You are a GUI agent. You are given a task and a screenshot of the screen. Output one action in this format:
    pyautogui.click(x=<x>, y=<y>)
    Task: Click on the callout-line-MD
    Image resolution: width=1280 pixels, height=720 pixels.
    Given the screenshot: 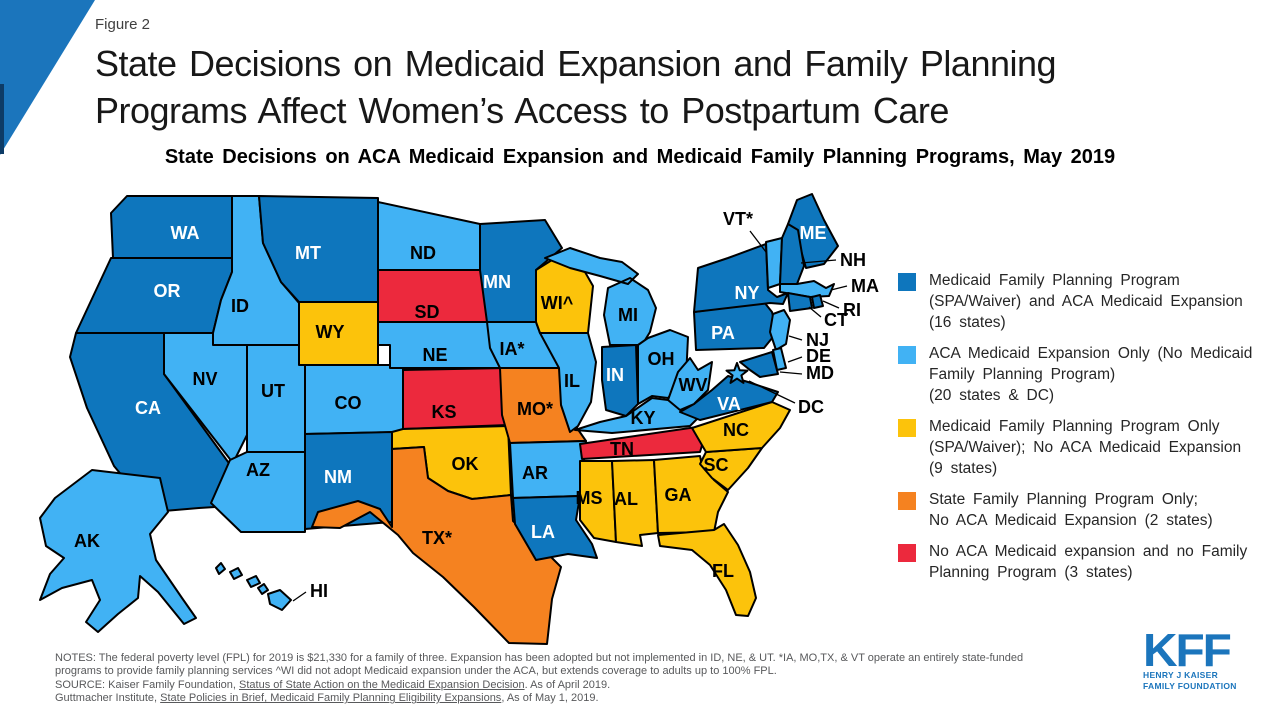 What is the action you would take?
    pyautogui.click(x=791, y=373)
    